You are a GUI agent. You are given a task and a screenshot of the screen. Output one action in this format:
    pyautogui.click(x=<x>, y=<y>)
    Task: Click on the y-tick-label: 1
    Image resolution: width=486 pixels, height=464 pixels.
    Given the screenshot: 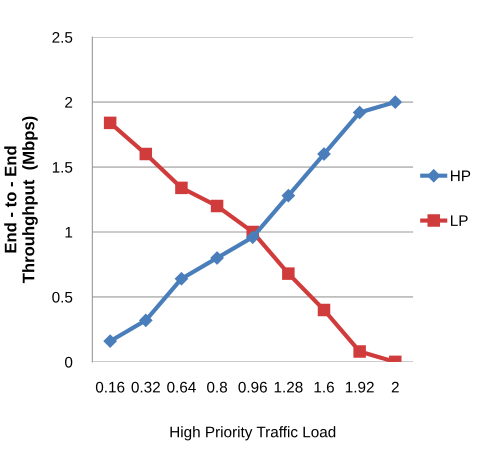 What is the action you would take?
    pyautogui.click(x=69, y=232)
    